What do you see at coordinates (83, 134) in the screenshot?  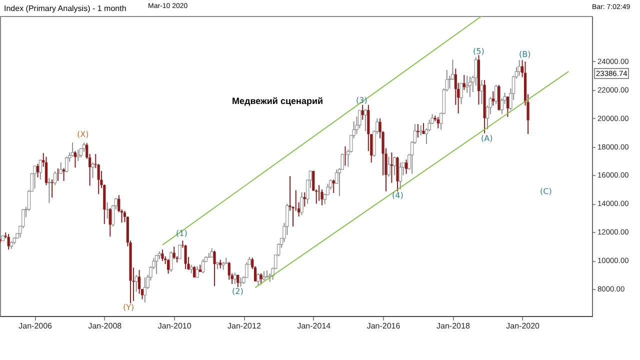 I see `annotation: (X)` at bounding box center [83, 134].